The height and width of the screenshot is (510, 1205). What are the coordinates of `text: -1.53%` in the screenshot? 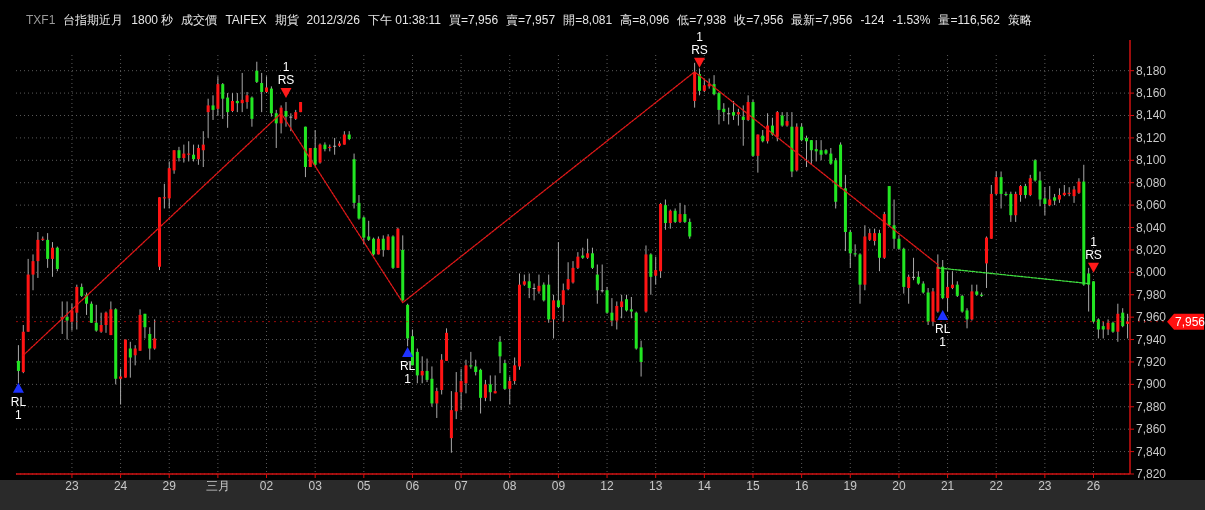 It's located at (911, 20).